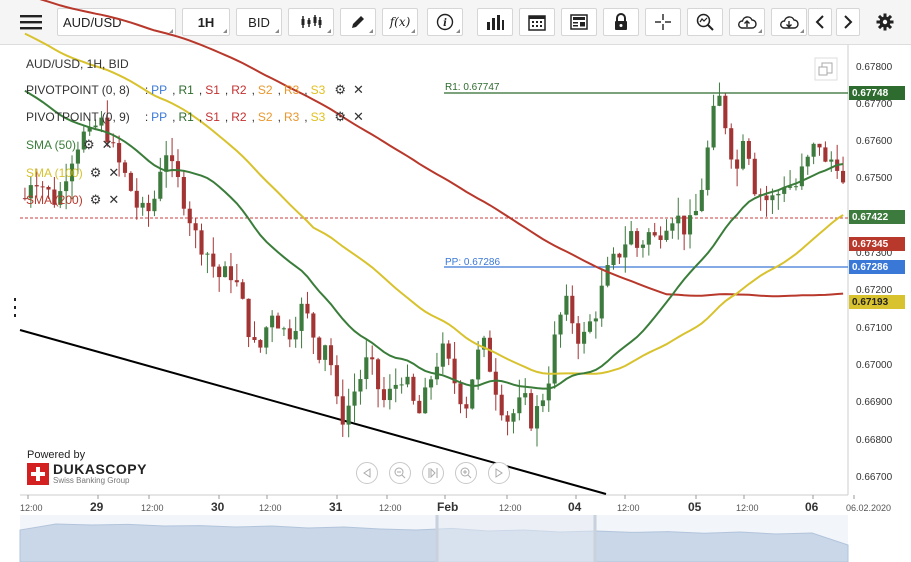 The width and height of the screenshot is (911, 562). Describe the element at coordinates (877, 302) in the screenshot. I see `sma100-price-box: 0.67193` at that location.